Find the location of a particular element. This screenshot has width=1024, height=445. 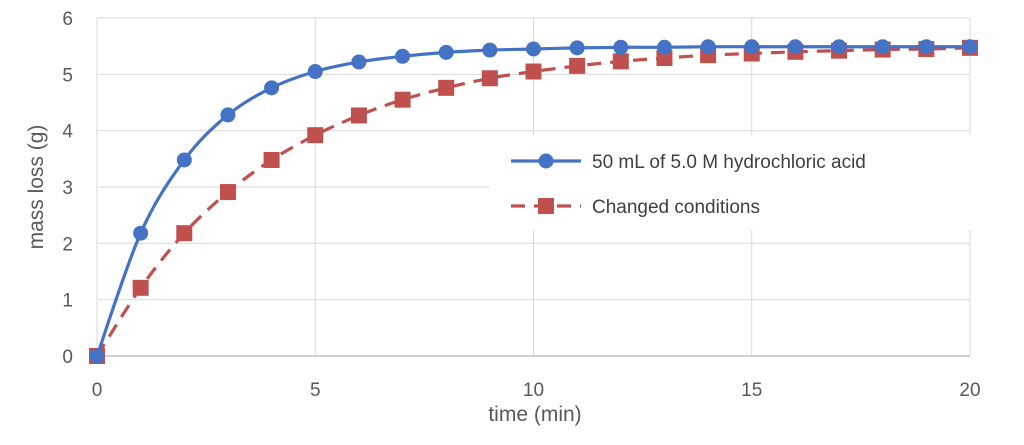

x-axis-ticks: 0 5 10 15 20 is located at coordinates (536, 390).